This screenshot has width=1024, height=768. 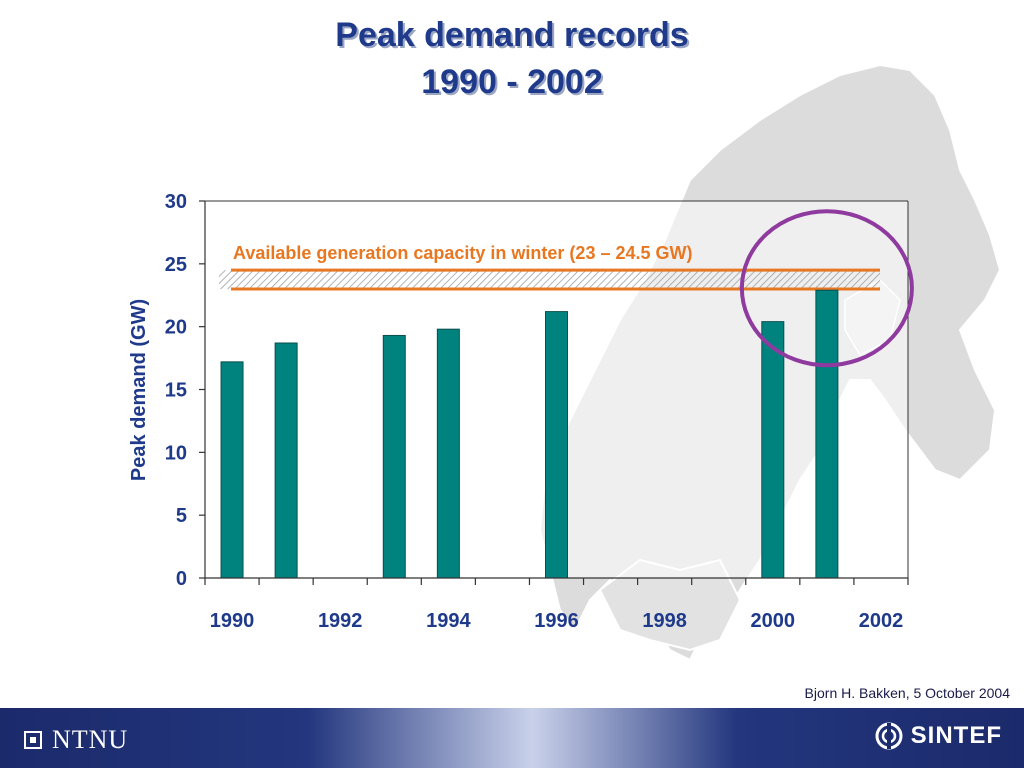 I want to click on highlight-circle, so click(x=826, y=288).